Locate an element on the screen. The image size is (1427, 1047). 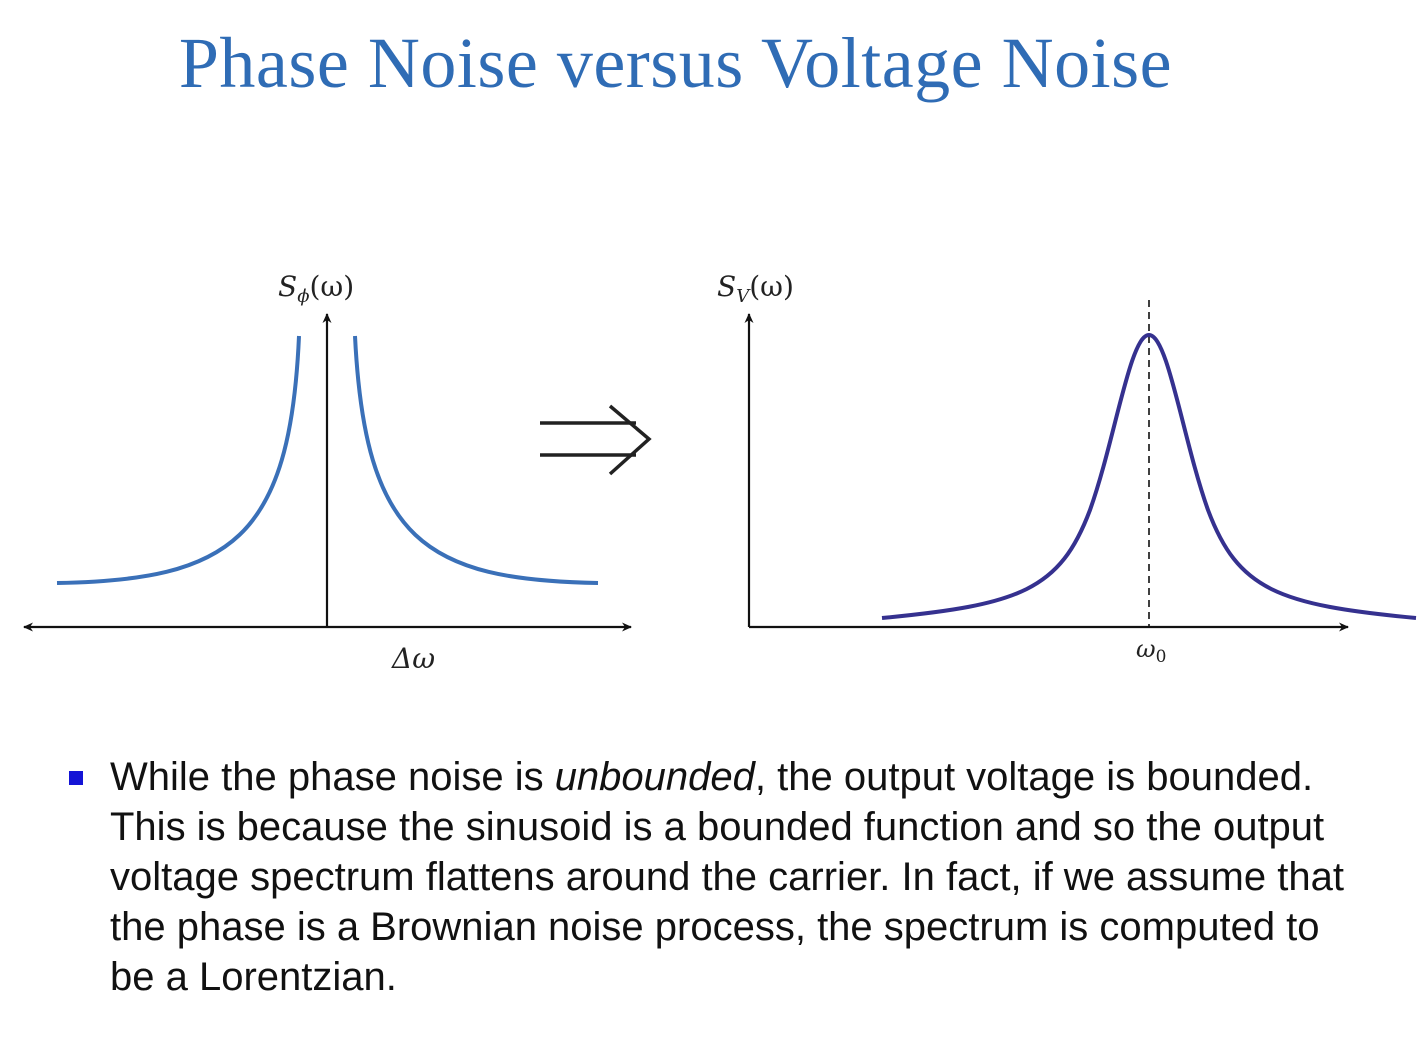
implies-arrow-icon is located at coordinates (596, 440).